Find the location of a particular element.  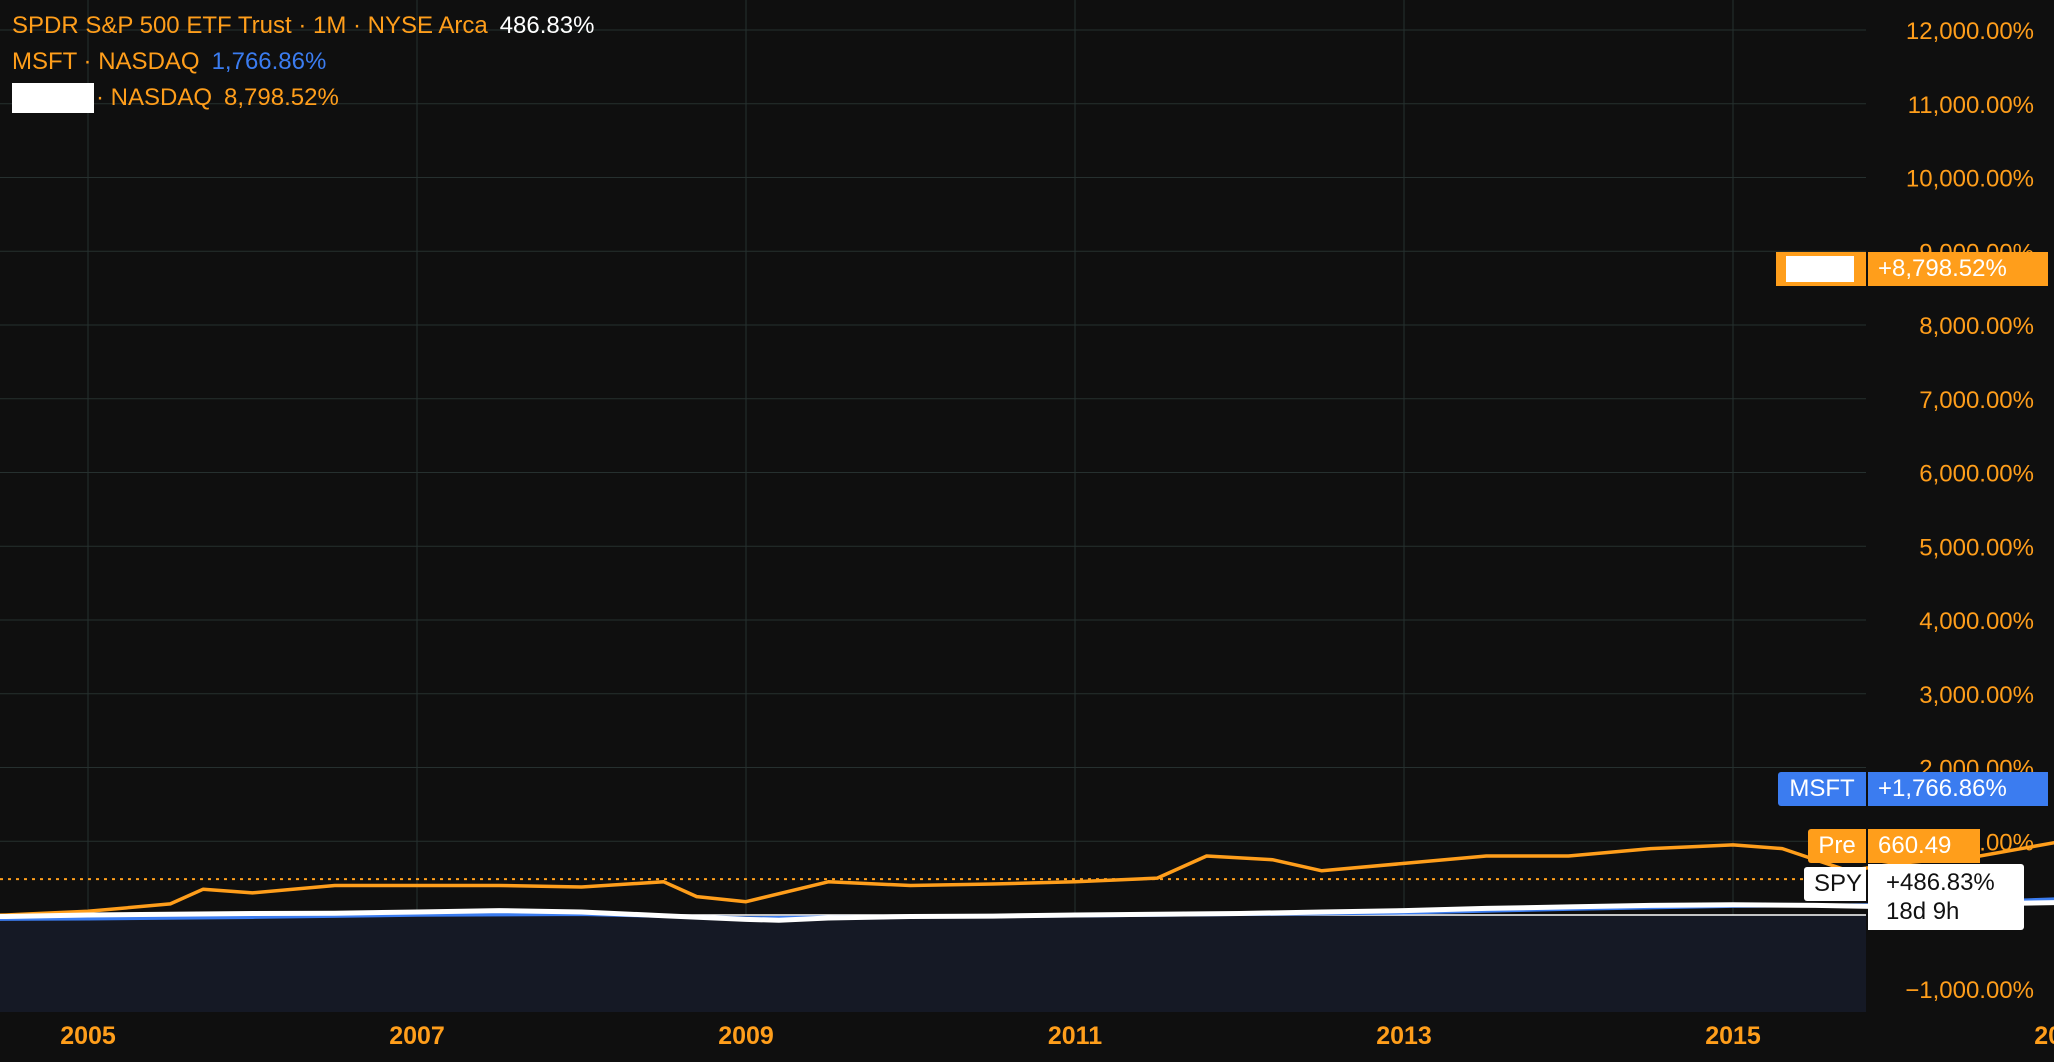

x-tick-label: 2005 is located at coordinates (88, 1036).